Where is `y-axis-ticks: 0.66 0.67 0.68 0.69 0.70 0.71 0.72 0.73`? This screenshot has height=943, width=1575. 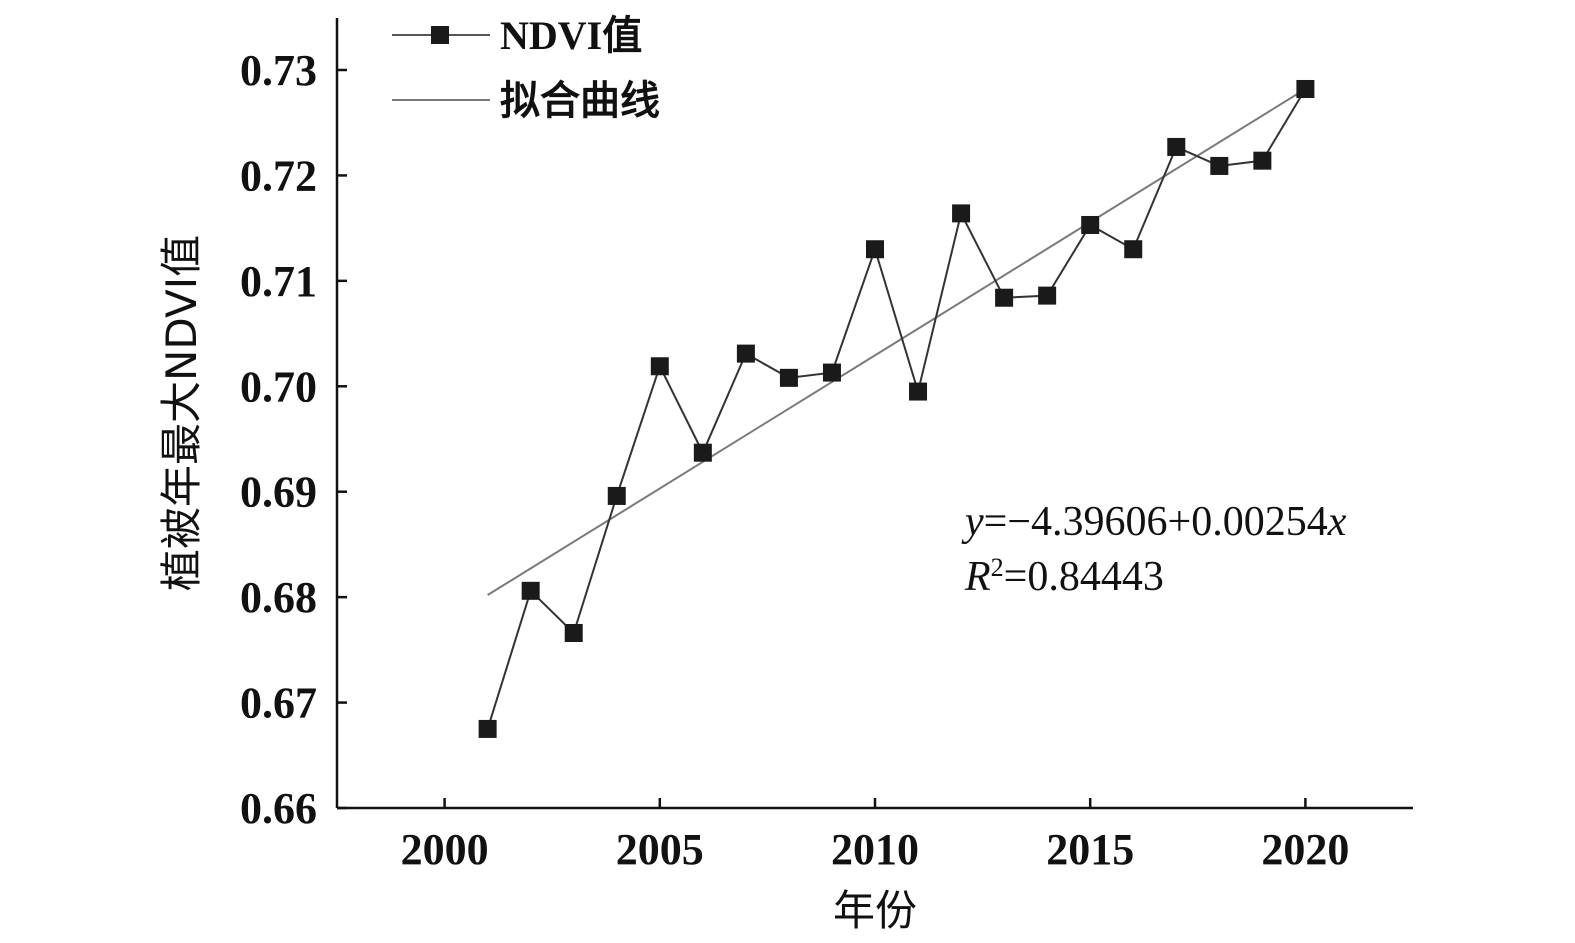
y-axis-ticks: 0.66 0.67 0.68 0.69 0.70 0.71 0.72 0.73 is located at coordinates (293, 439).